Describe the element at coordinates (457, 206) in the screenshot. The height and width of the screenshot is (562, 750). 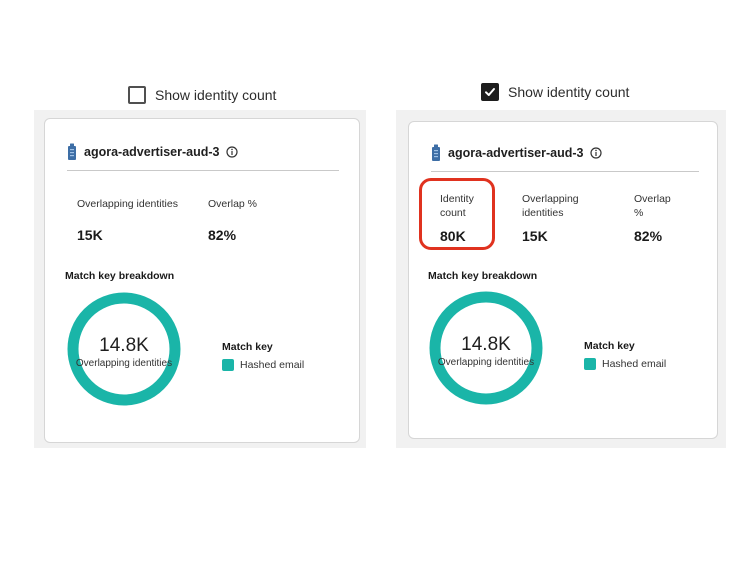
I see `stat-label-identity-count: Identity count` at that location.